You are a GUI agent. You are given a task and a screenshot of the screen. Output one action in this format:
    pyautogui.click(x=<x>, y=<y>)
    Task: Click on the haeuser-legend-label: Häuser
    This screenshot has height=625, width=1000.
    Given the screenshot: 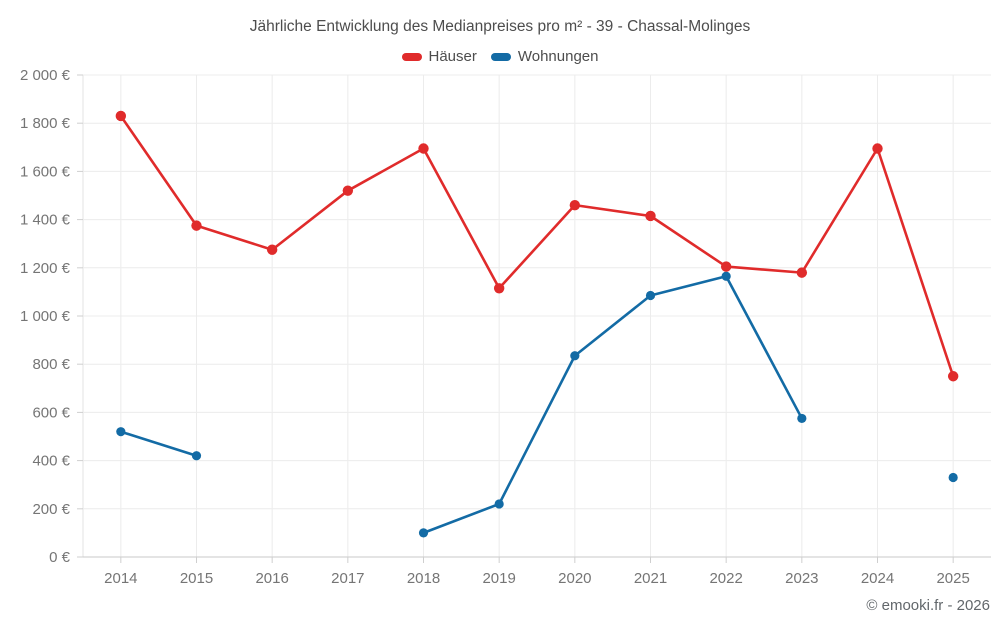 What is the action you would take?
    pyautogui.click(x=452, y=56)
    